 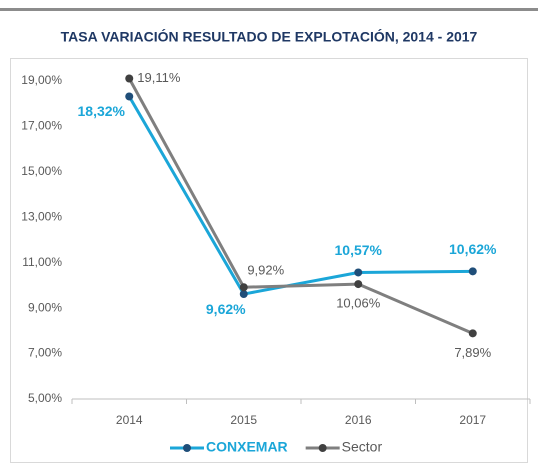 I want to click on y-tick-label: 13,00%, so click(x=41, y=216).